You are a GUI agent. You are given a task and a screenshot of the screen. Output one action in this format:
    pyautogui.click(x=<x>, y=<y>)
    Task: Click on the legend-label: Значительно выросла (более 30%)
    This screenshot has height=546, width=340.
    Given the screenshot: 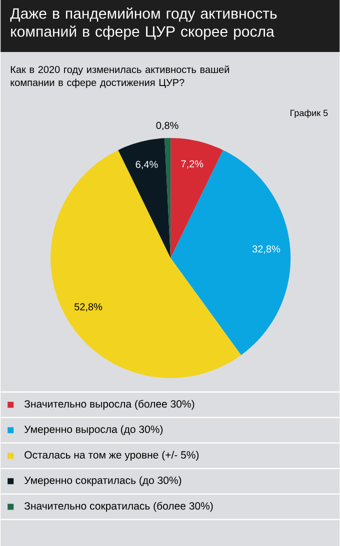 What is the action you would take?
    pyautogui.click(x=109, y=405)
    